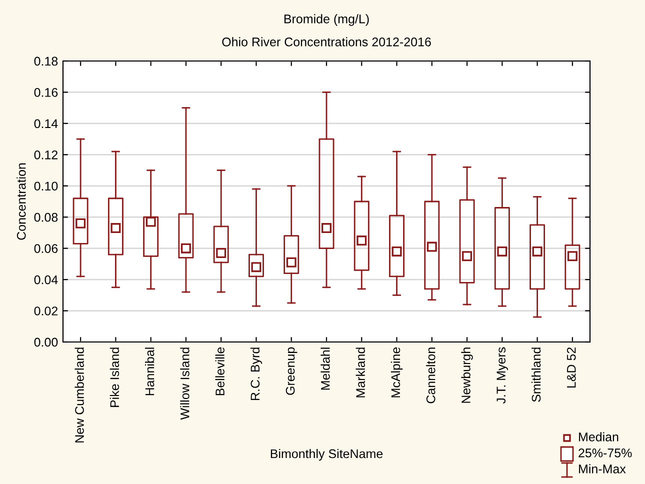  What do you see at coordinates (149, 372) in the screenshot?
I see `x-tick-label: Hannibal` at bounding box center [149, 372].